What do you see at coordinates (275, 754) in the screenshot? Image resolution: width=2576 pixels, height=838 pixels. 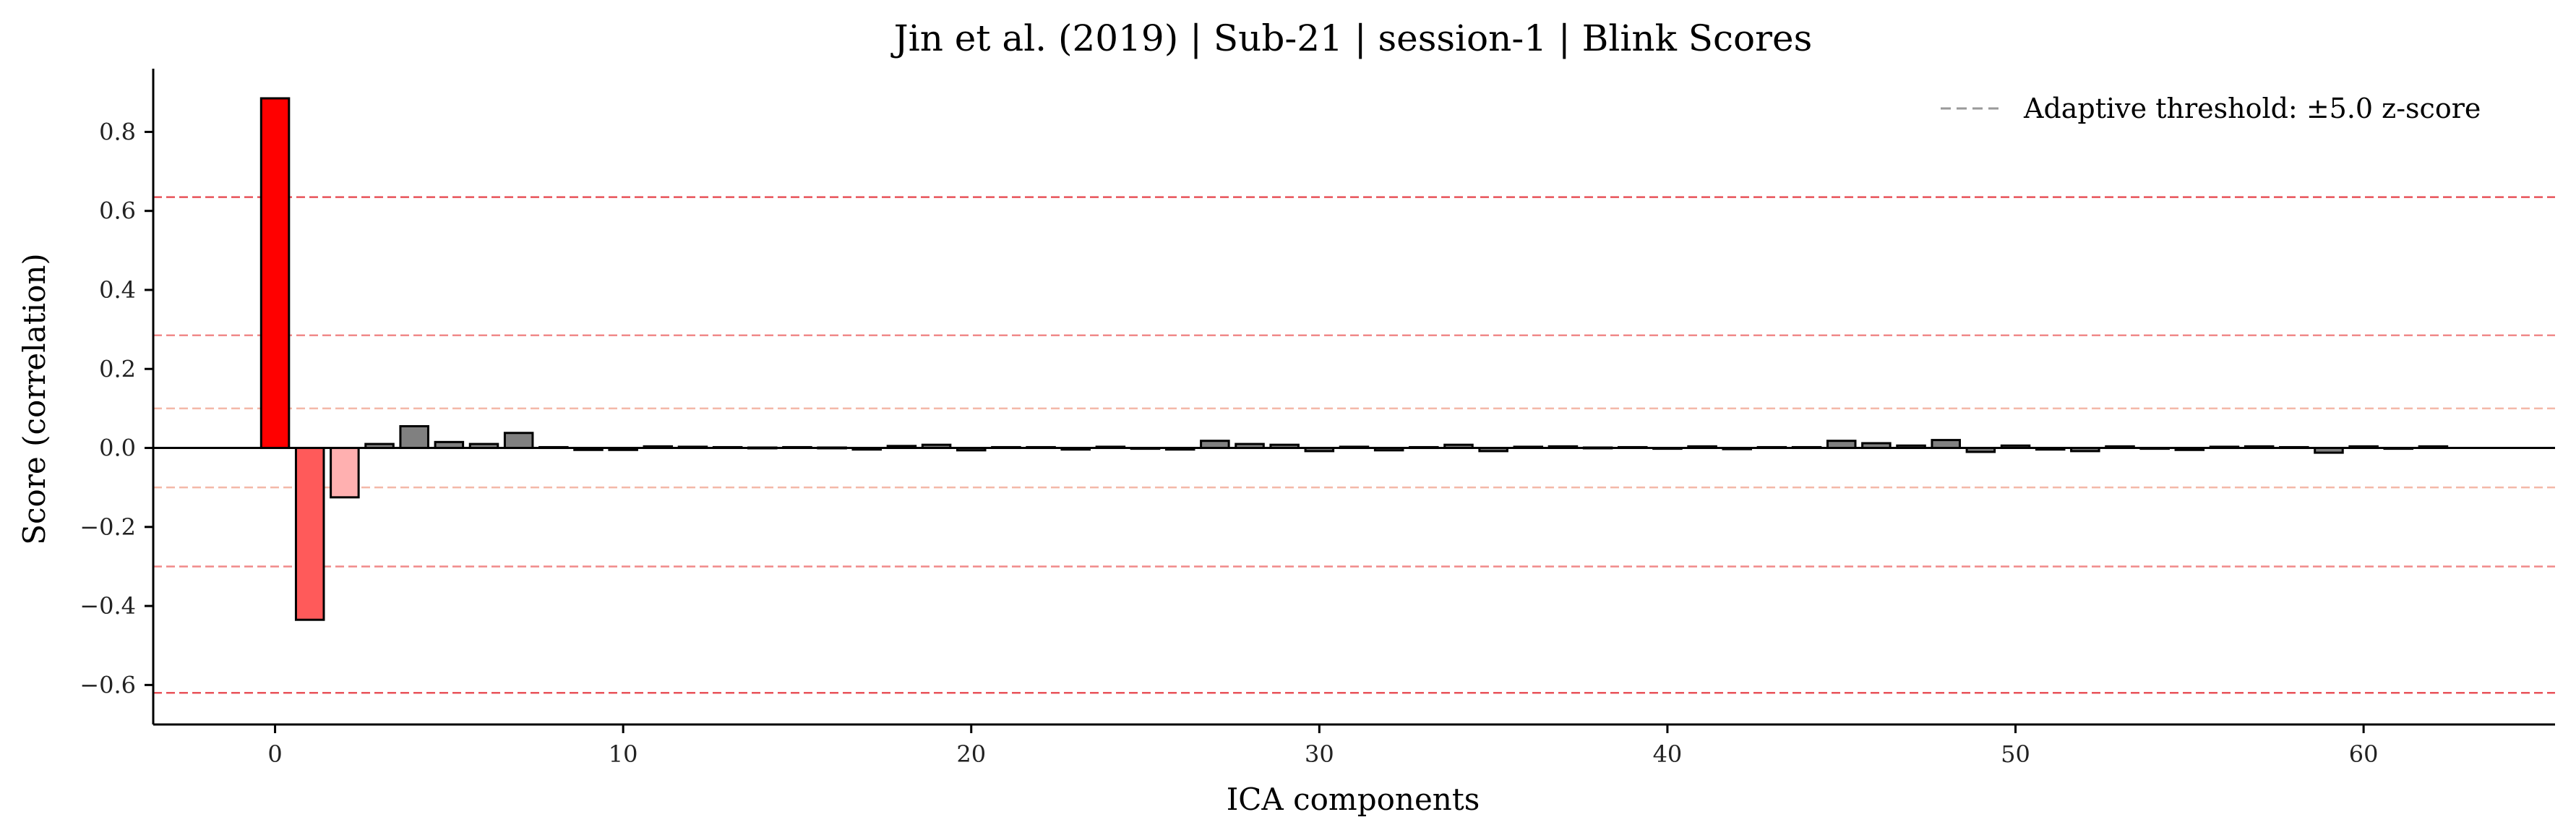 I see `x-tick-label: 0` at bounding box center [275, 754].